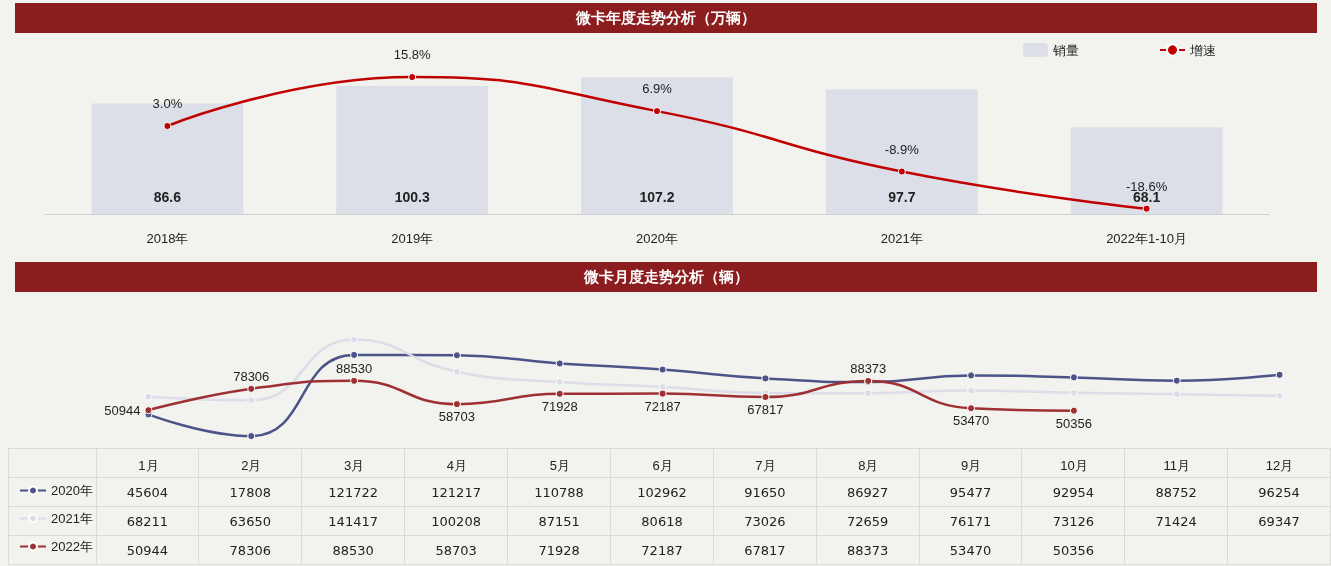 This screenshot has height=566, width=1331. What do you see at coordinates (1074, 465) in the screenshot?
I see `x-tick-label: 10月` at bounding box center [1074, 465].